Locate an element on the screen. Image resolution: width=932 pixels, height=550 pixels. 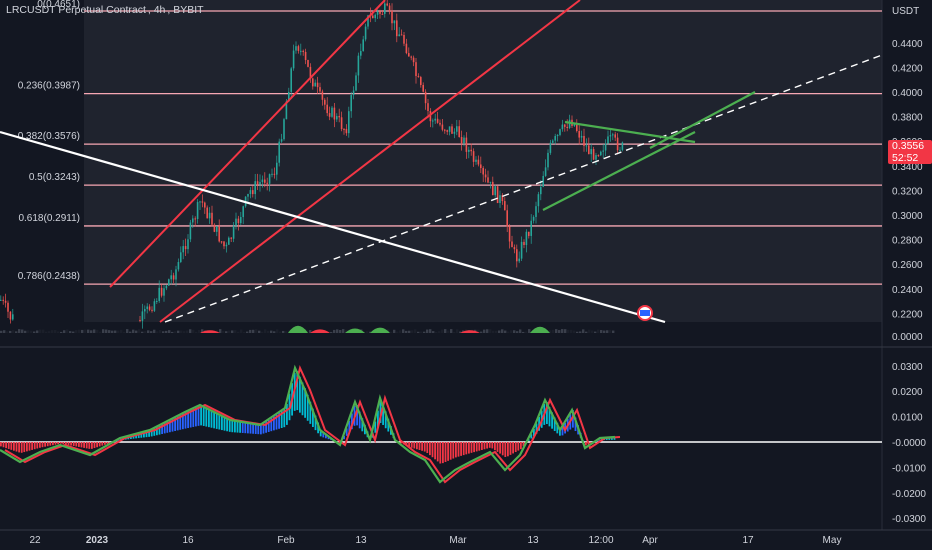
event-marker-icon is located at coordinates (645, 313).